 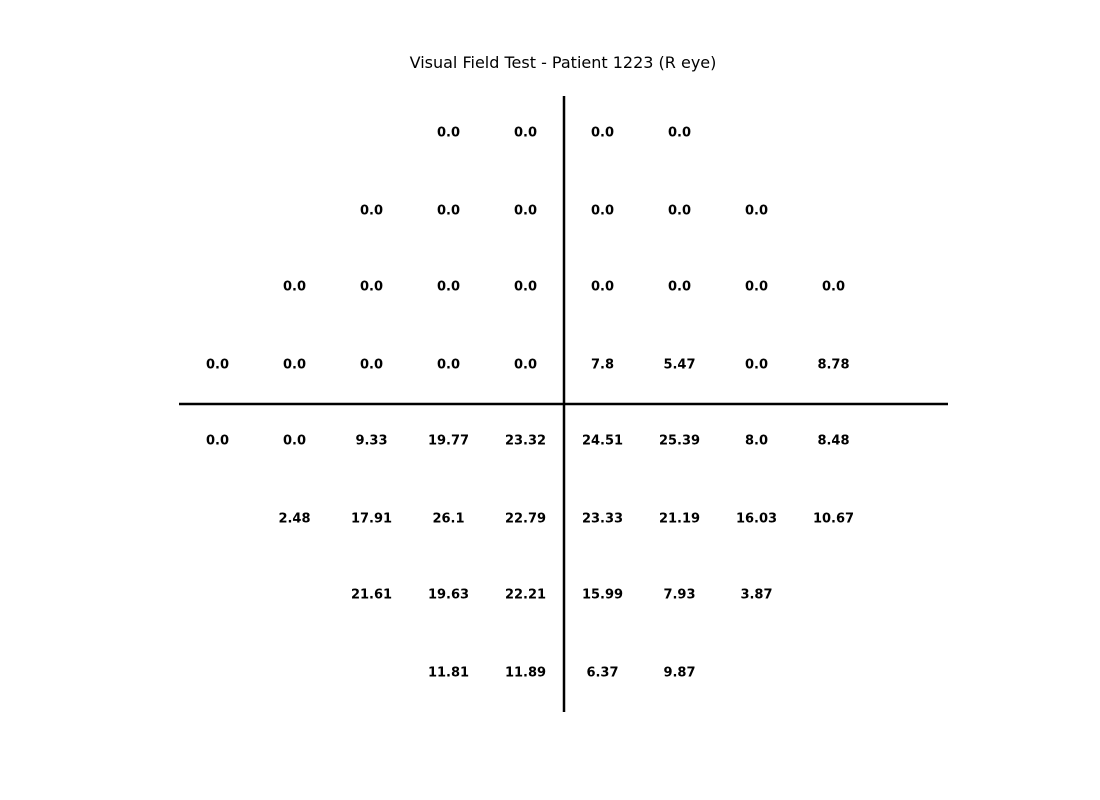 What do you see at coordinates (833, 365) in the screenshot?
I see `cell-value: 8.78` at bounding box center [833, 365].